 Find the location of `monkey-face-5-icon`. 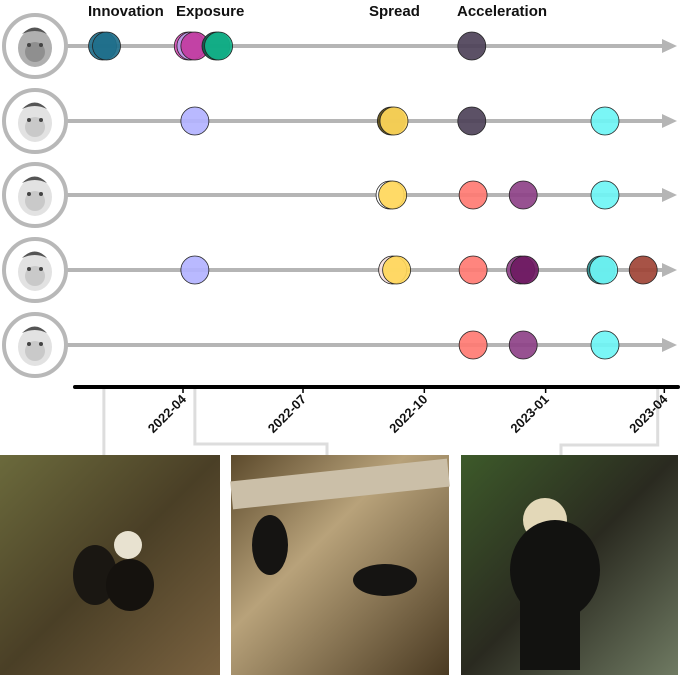

monkey-face-5-icon is located at coordinates (35, 346).